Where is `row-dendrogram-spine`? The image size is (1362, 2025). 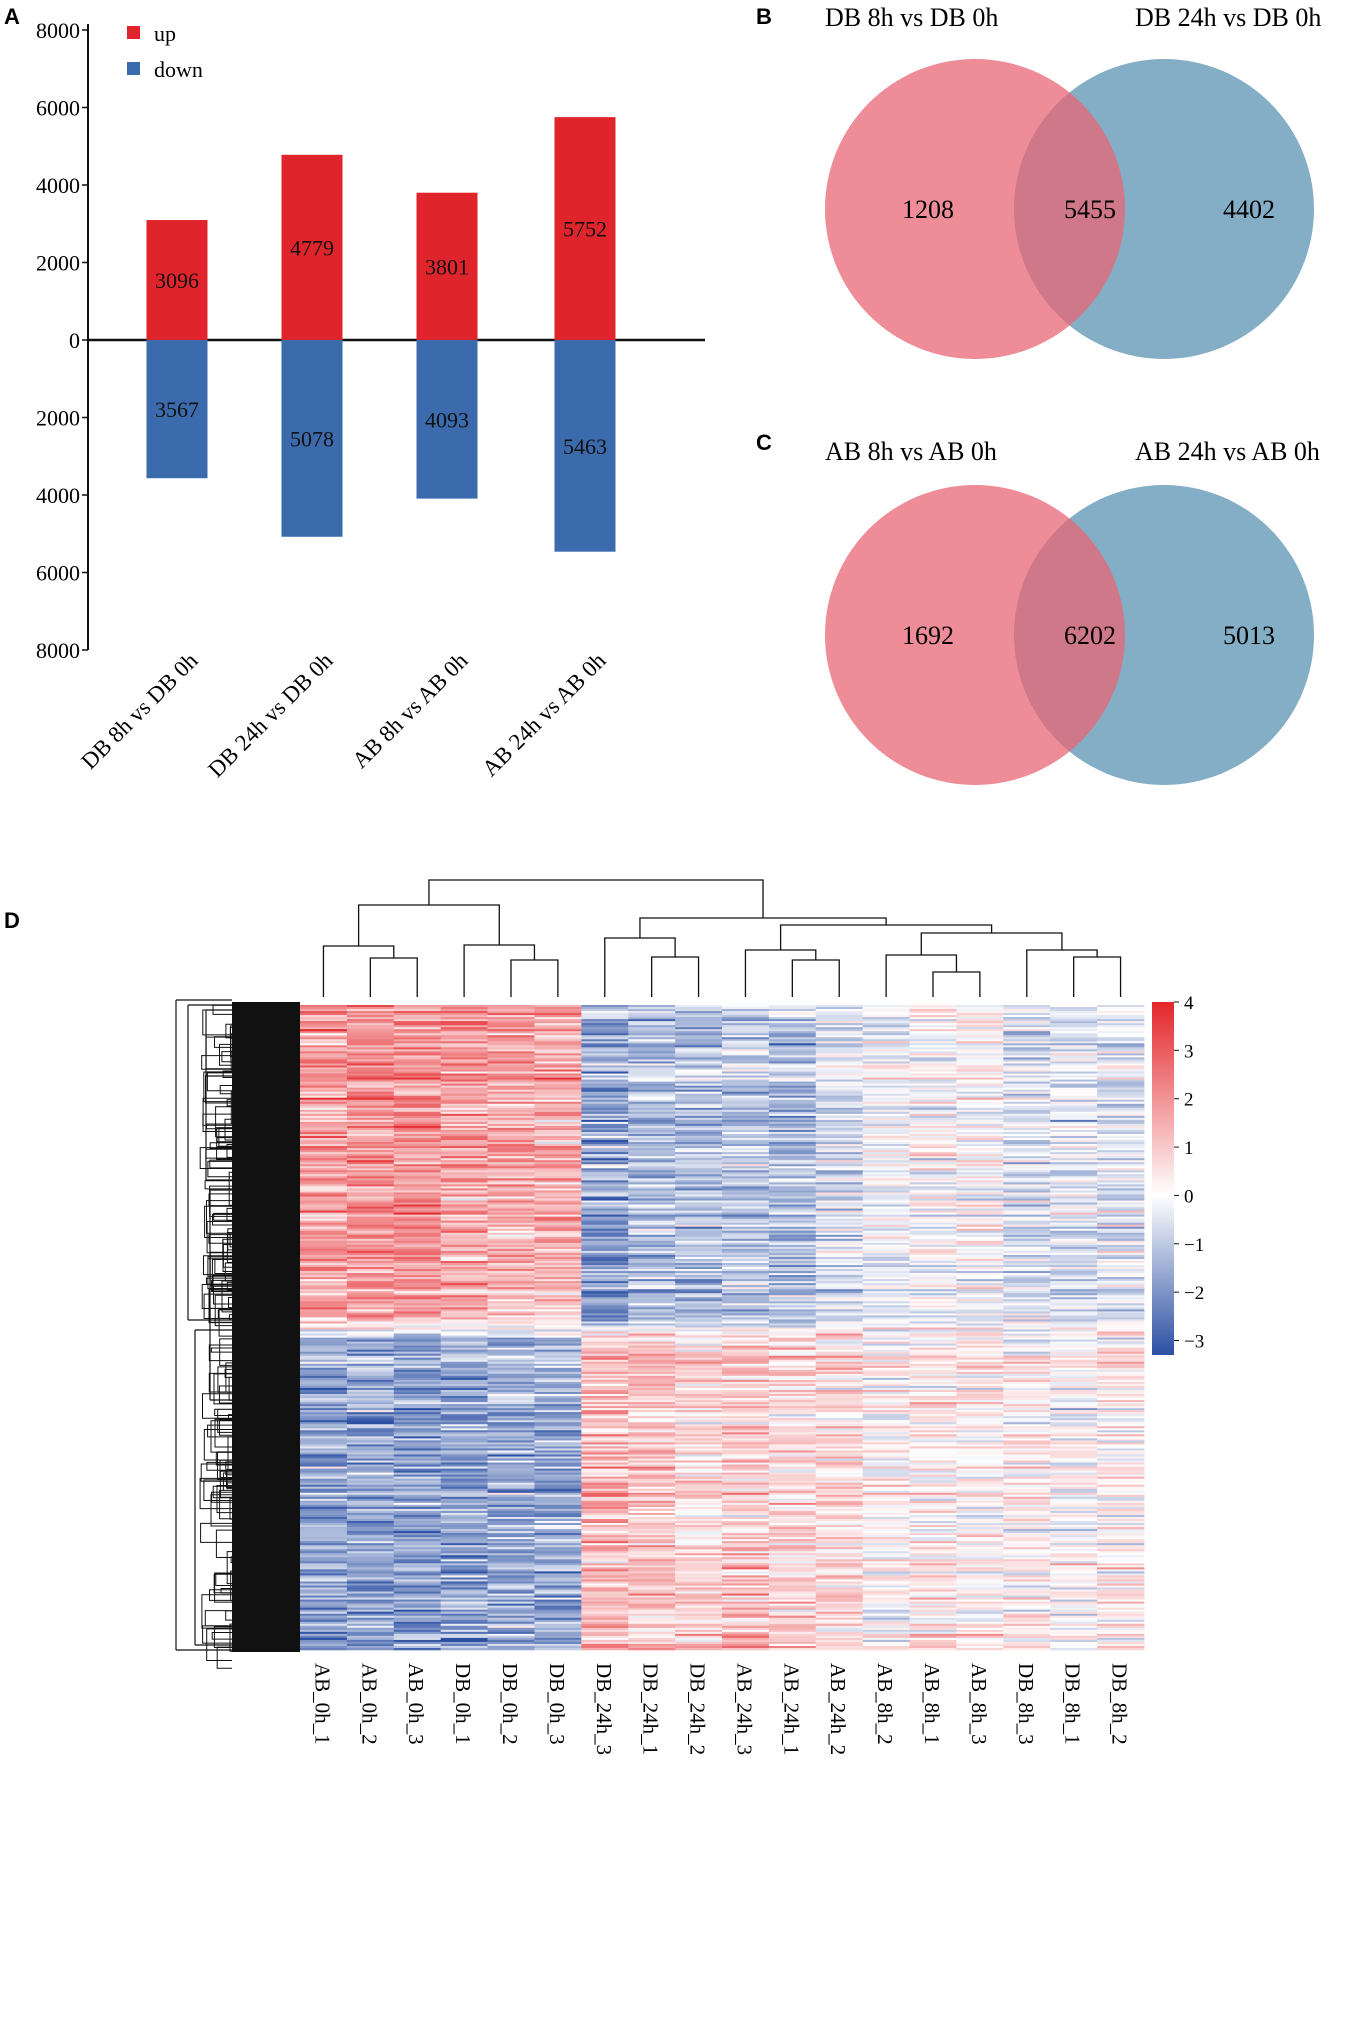
row-dendrogram-spine is located at coordinates (213, 1487).